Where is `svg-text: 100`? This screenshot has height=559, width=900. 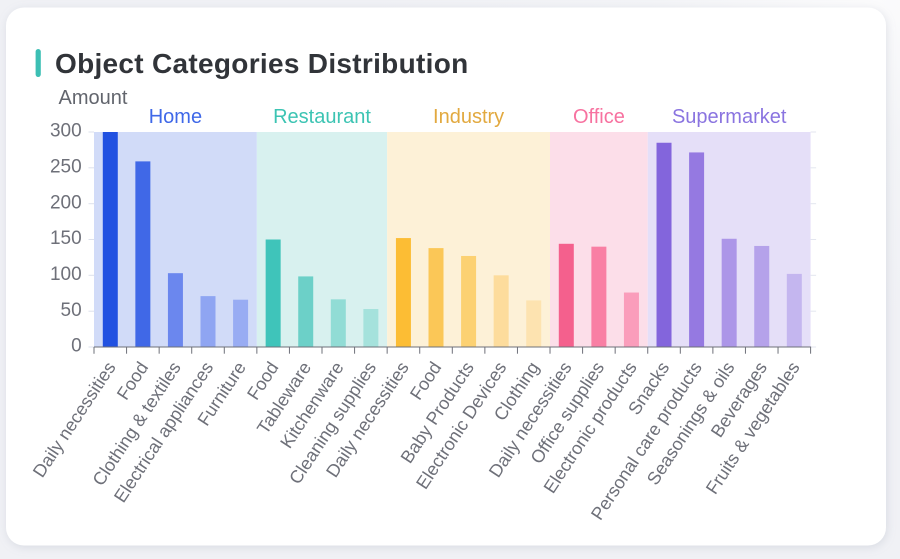
svg-text: 100 is located at coordinates (66, 274).